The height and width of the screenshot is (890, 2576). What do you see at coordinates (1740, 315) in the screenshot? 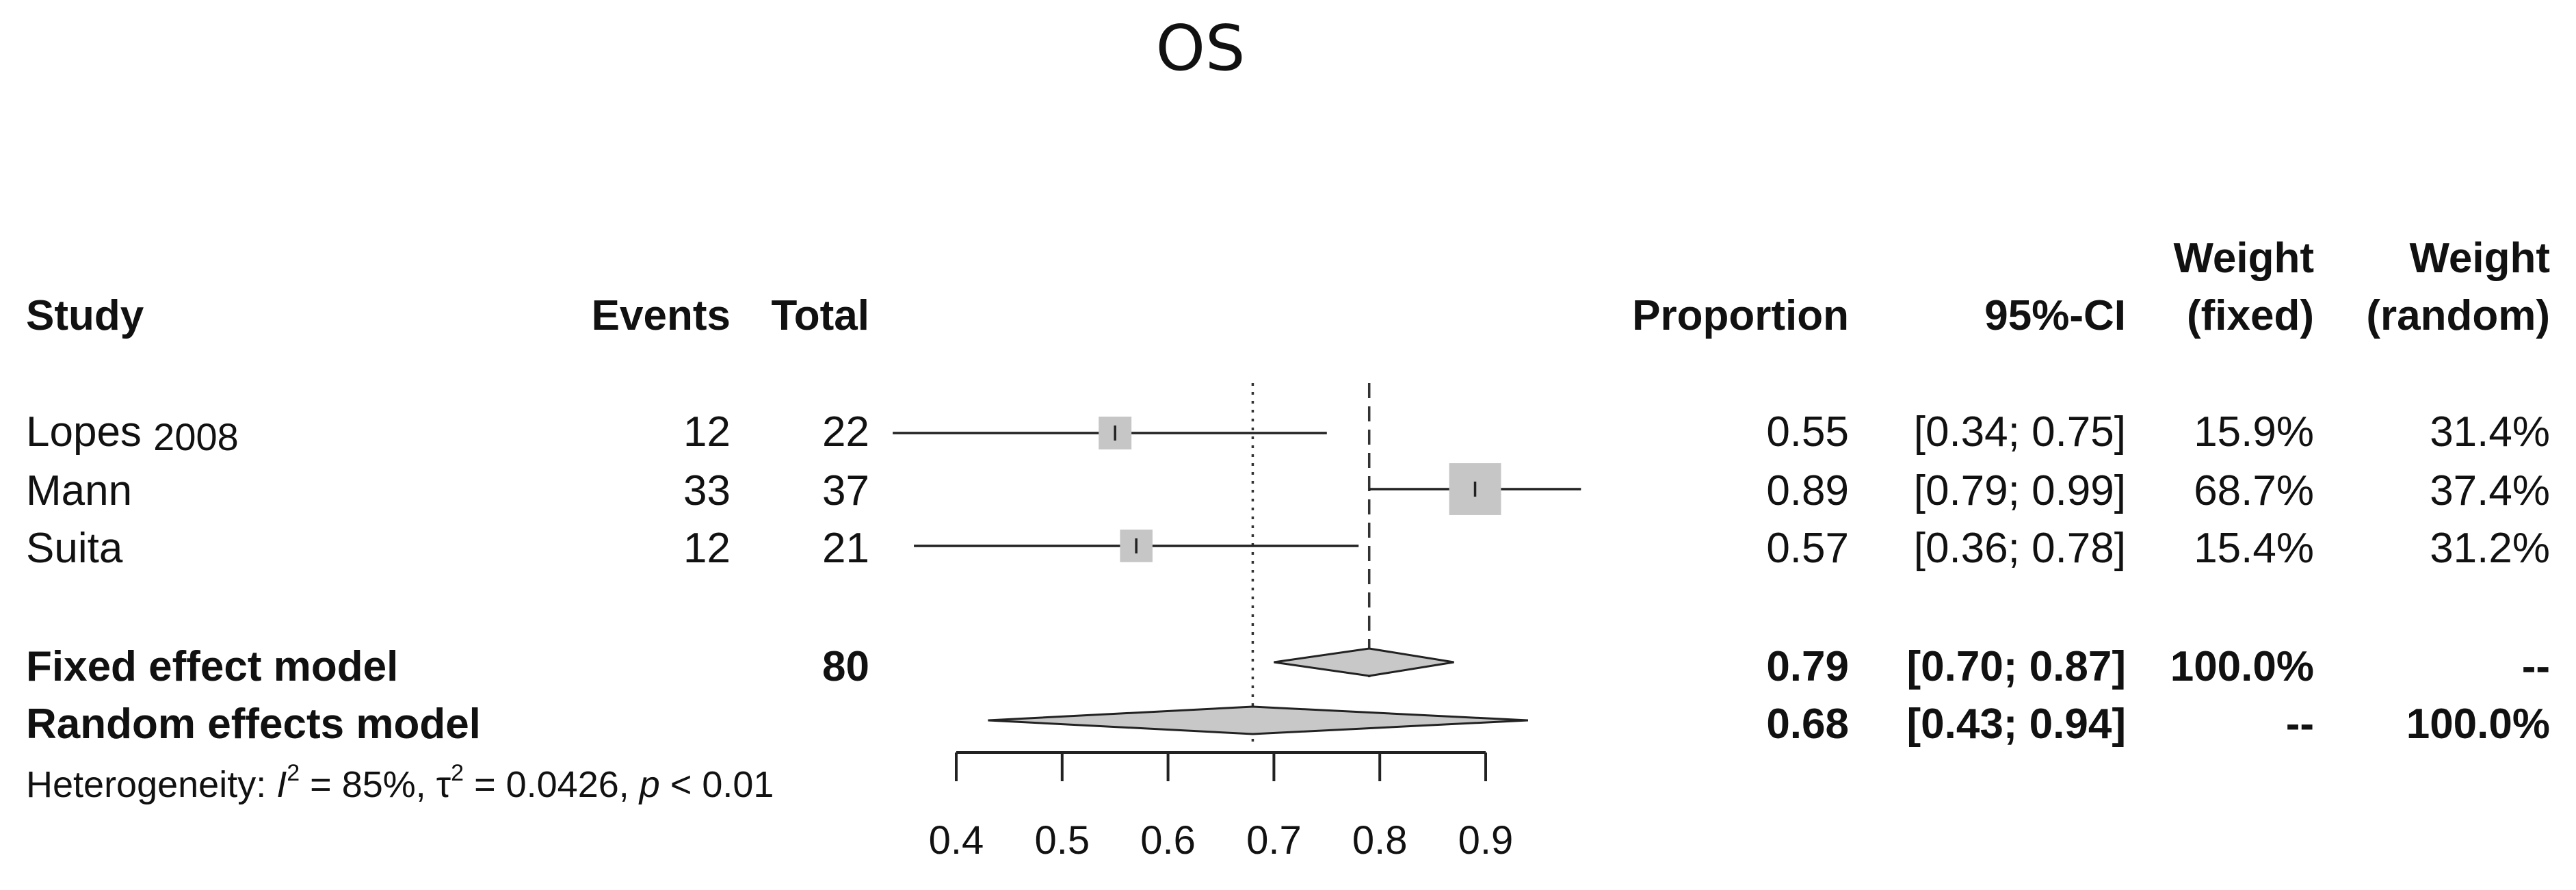
I see `header-proportion: Proportion` at bounding box center [1740, 315].